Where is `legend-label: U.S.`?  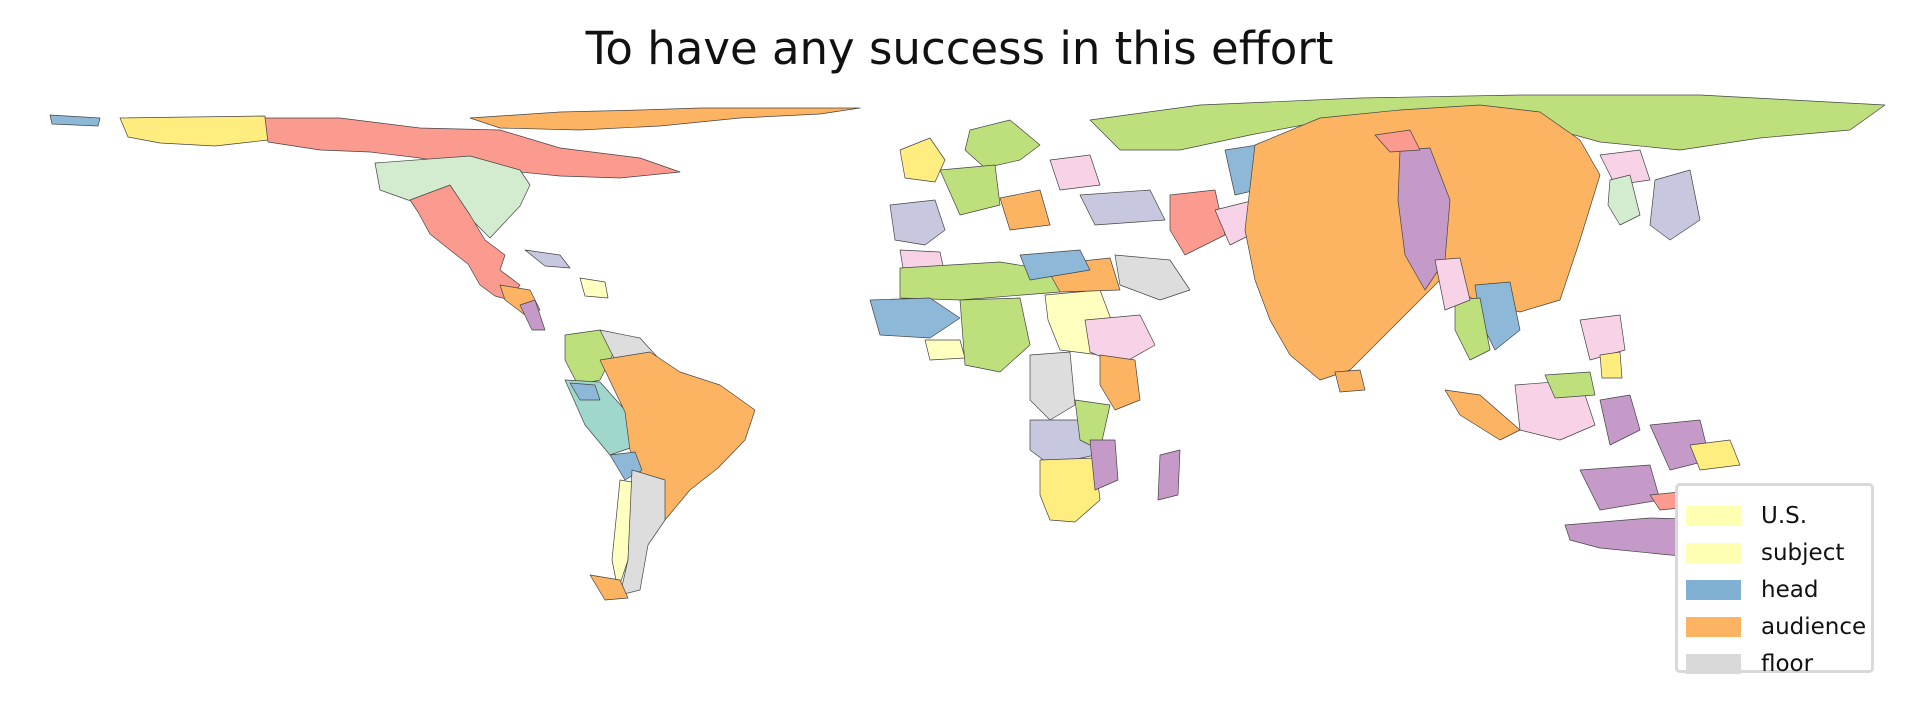 legend-label: U.S. is located at coordinates (1784, 516).